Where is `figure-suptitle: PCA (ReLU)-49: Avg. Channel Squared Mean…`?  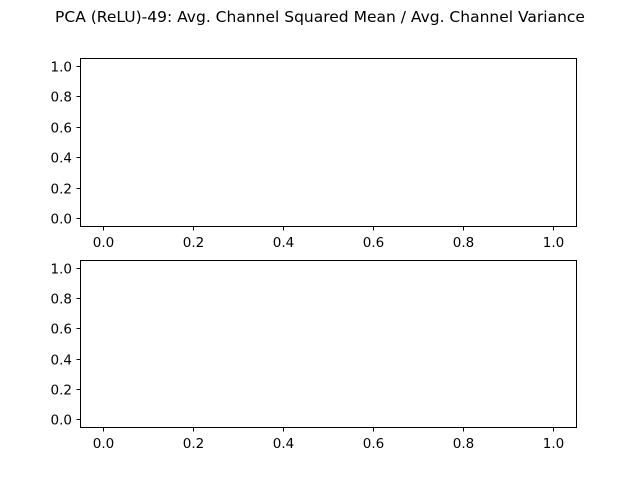 figure-suptitle: PCA (ReLU)-49: Avg. Channel Squared Mean… is located at coordinates (320, 17).